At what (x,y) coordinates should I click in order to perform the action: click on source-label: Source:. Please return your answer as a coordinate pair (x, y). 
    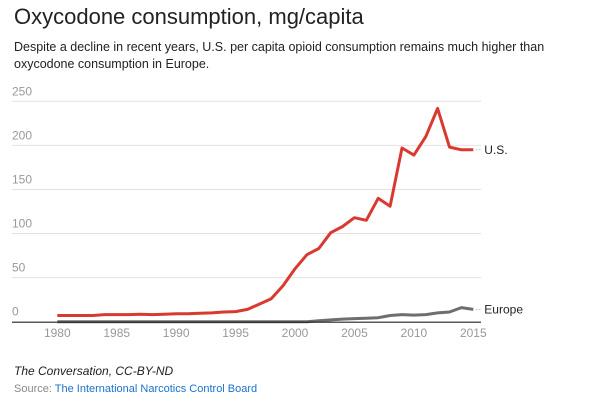
    Looking at the image, I should click on (33, 389).